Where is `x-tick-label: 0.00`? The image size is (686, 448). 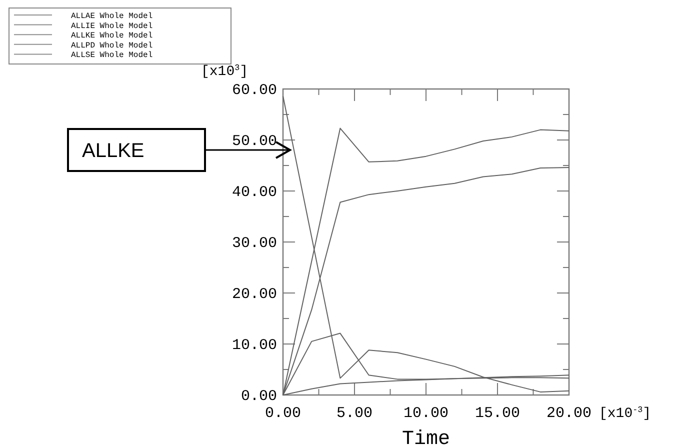 x-tick-label: 0.00 is located at coordinates (283, 413).